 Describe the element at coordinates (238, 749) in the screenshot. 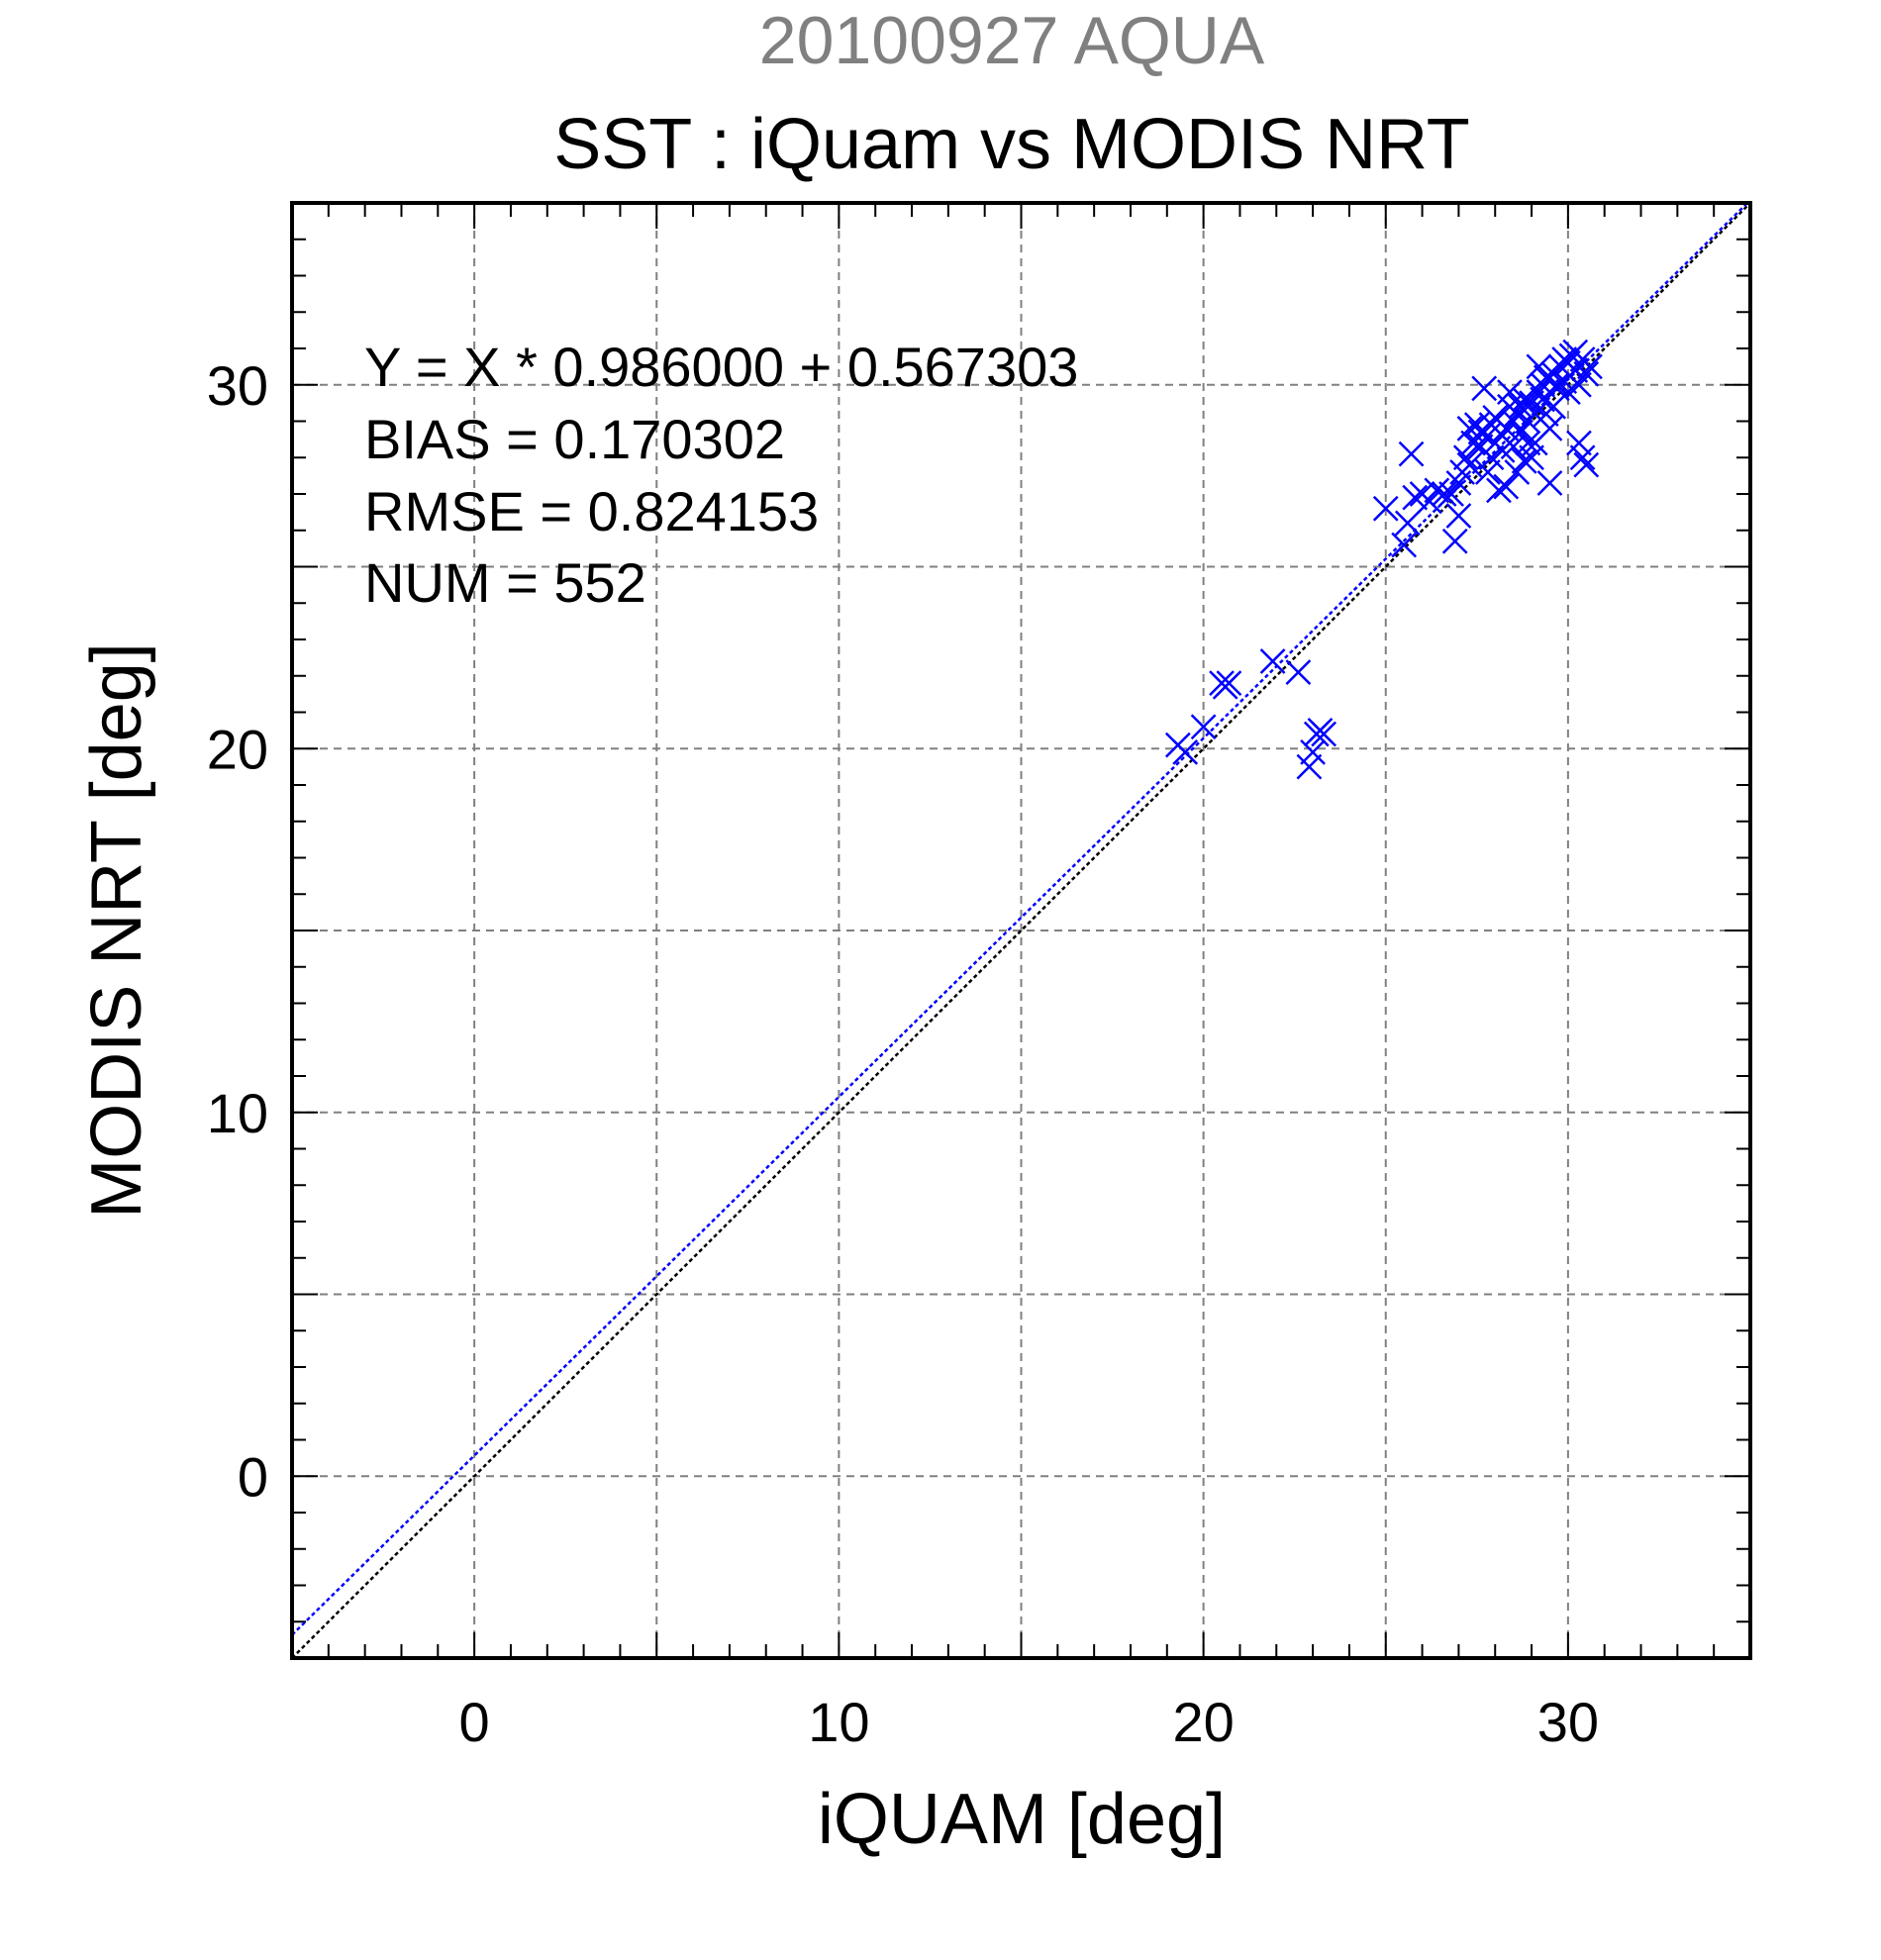

I see `y-tick-label: 20` at that location.